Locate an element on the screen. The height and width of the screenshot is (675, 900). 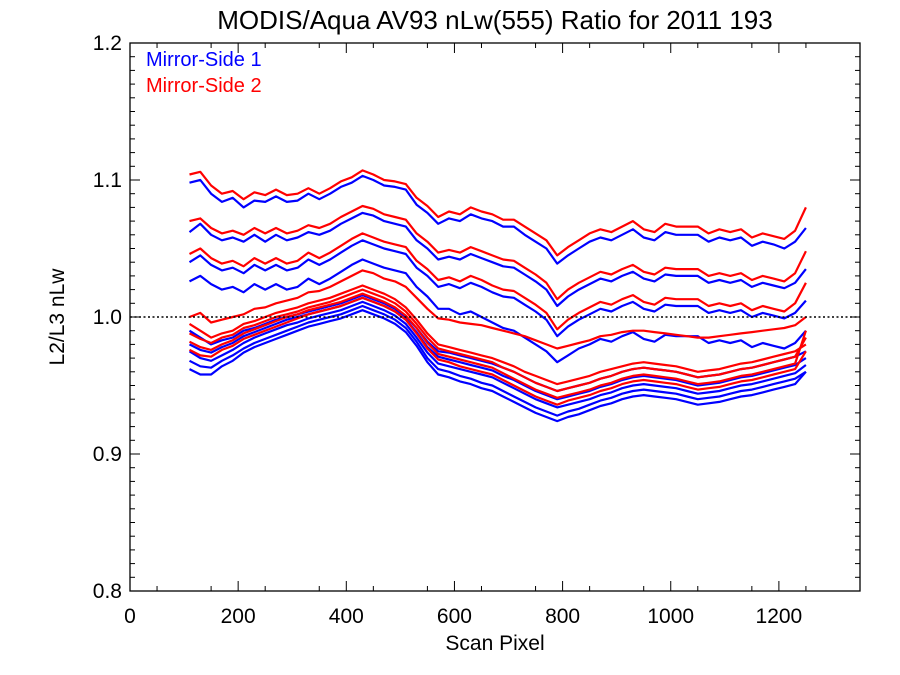
x-tick-label: 600 is located at coordinates (454, 616).